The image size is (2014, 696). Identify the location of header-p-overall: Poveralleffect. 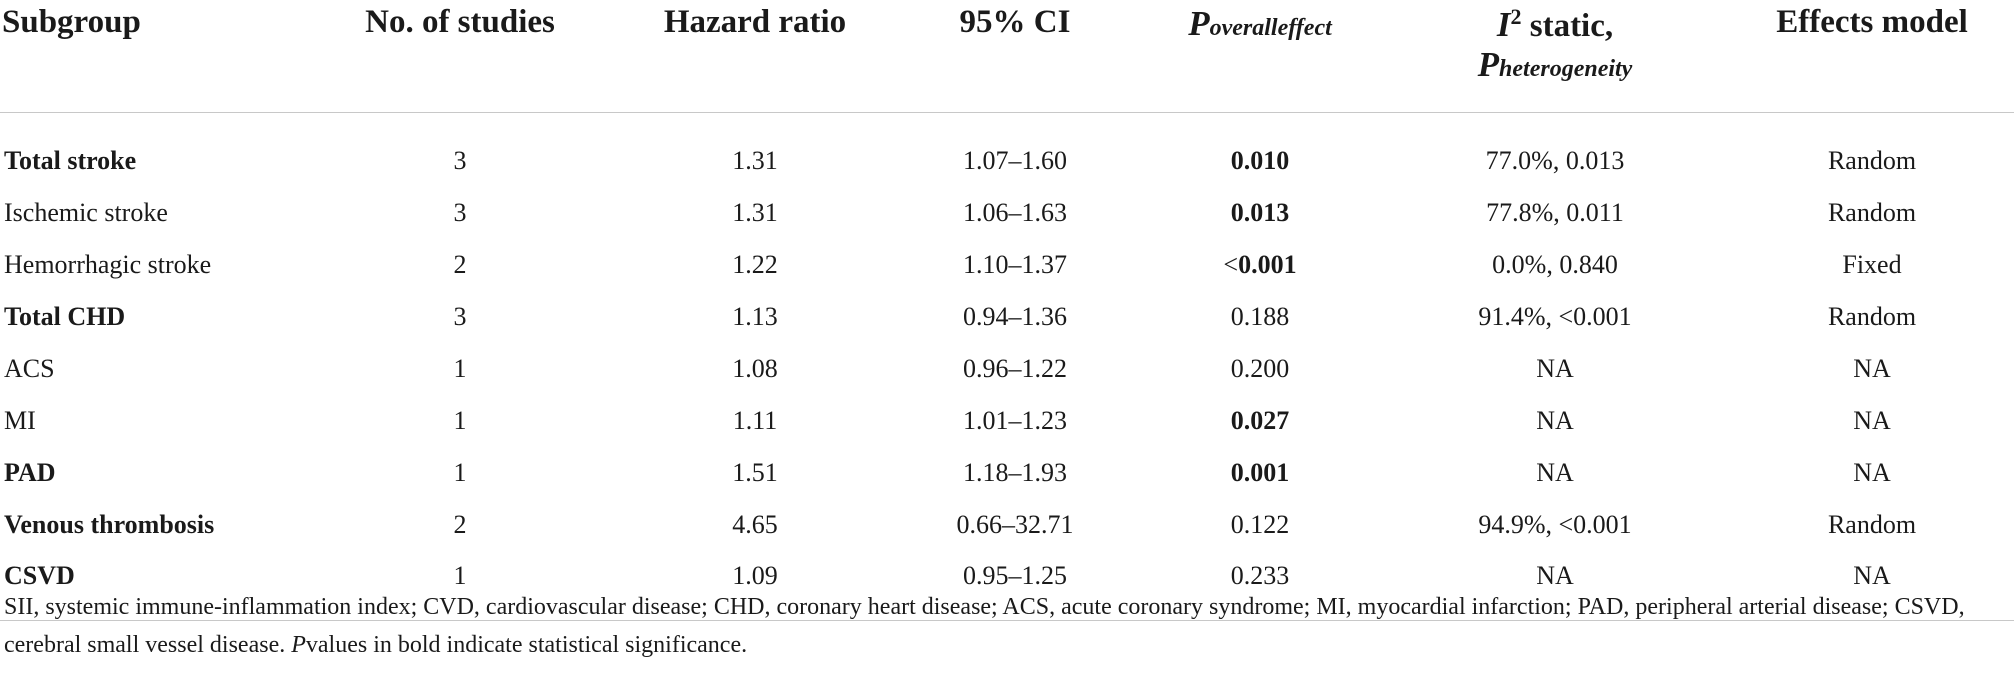
(1260, 23).